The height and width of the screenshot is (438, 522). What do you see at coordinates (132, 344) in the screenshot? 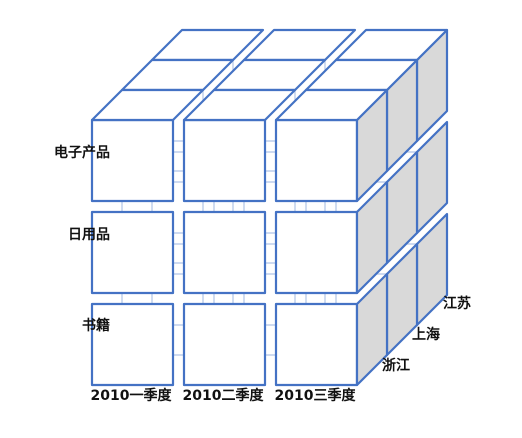
I see `cell-r2-c0-d0-front-face` at bounding box center [132, 344].